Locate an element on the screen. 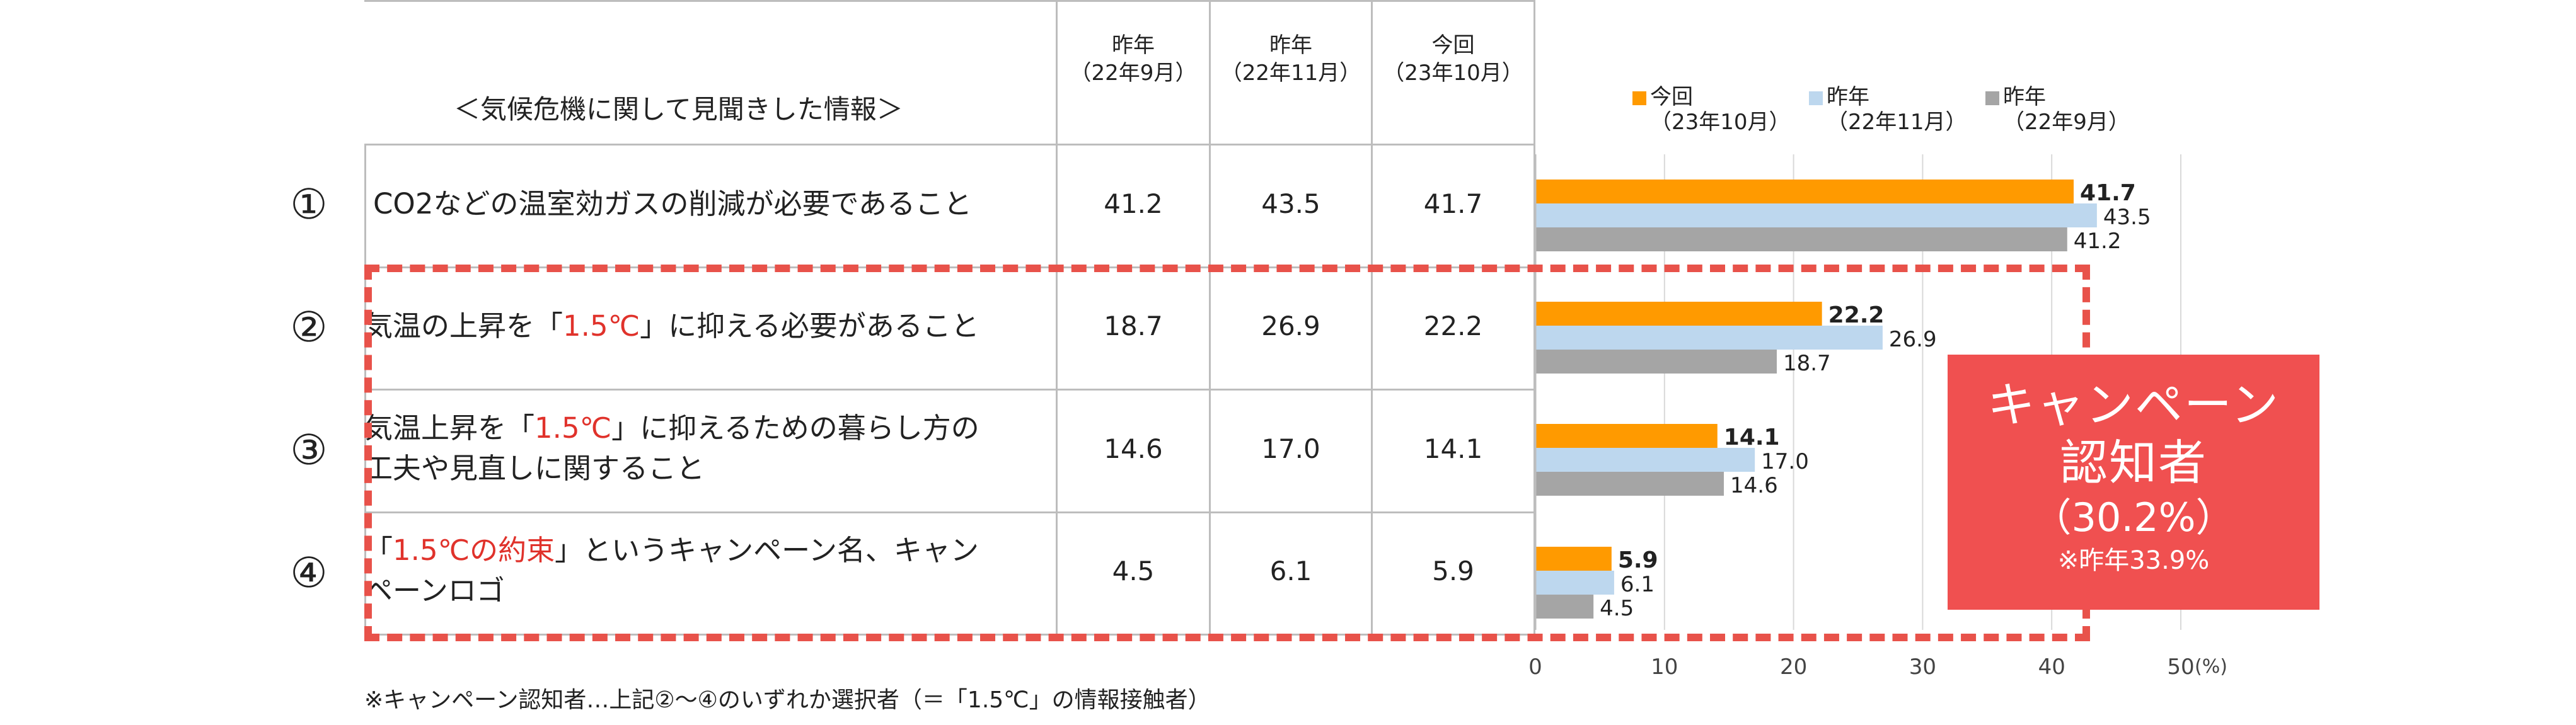 The image size is (2576, 725). row-item-text: CO2などの温室効ガスの削減が必要であること is located at coordinates (672, 204).